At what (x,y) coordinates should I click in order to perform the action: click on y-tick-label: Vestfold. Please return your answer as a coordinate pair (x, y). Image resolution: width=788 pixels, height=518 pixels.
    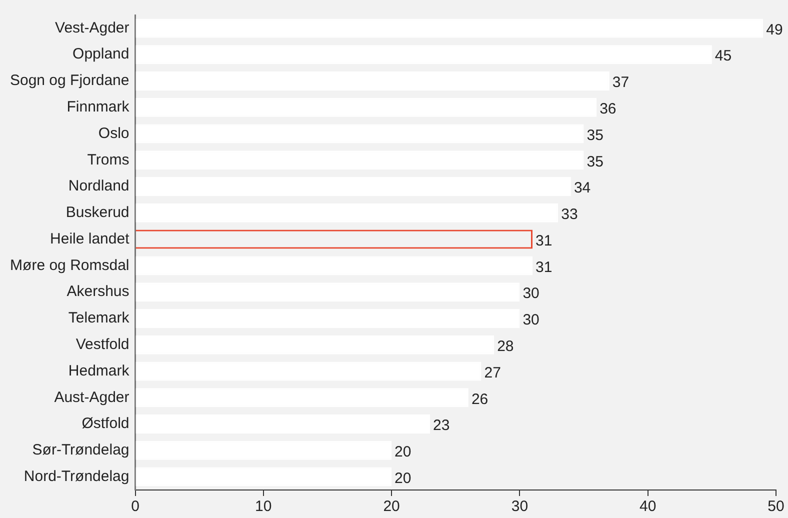
    Looking at the image, I should click on (103, 344).